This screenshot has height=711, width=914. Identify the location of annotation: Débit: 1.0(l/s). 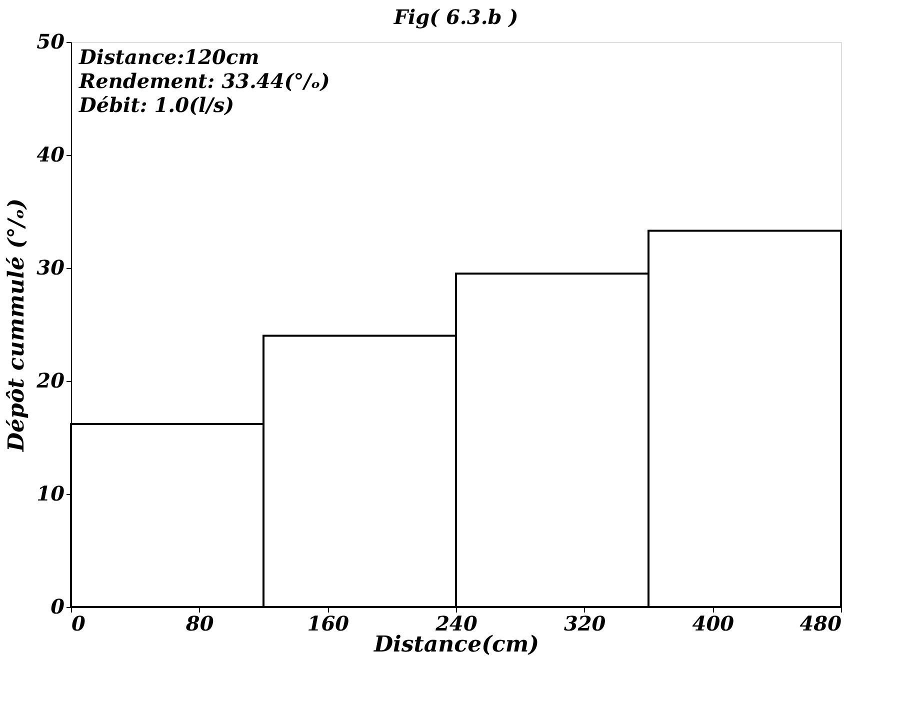
(156, 105).